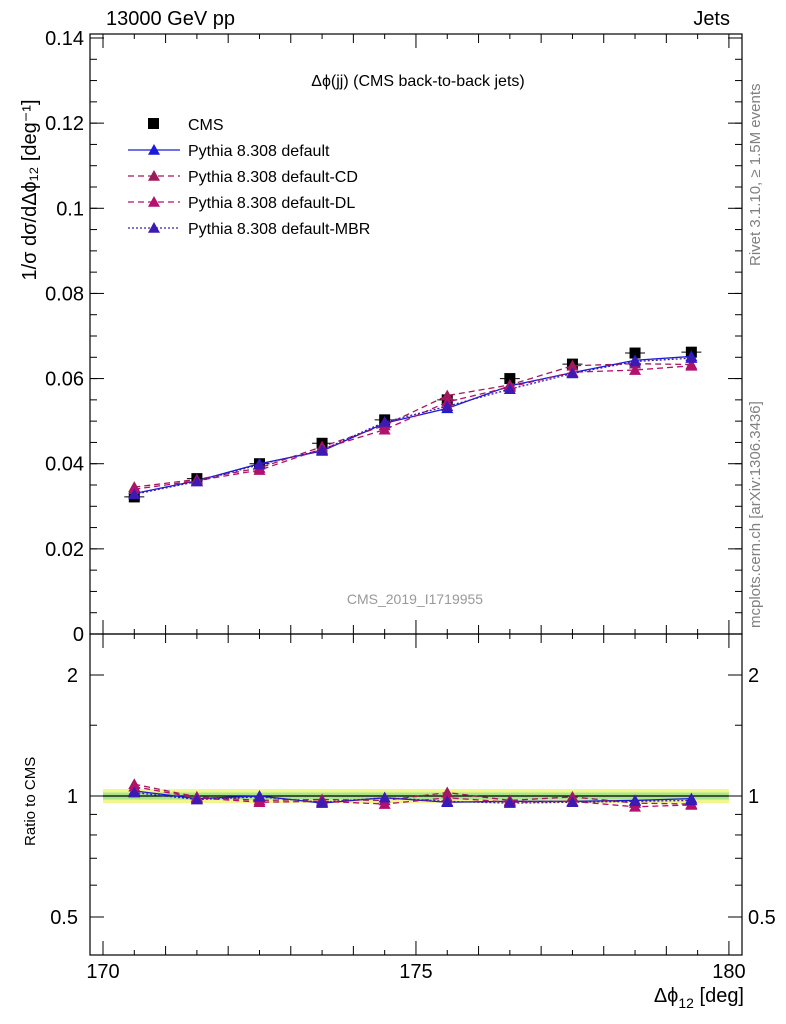 The height and width of the screenshot is (1024, 786). Describe the element at coordinates (64, 39) in the screenshot. I see `y-tick-label: 0.14` at that location.